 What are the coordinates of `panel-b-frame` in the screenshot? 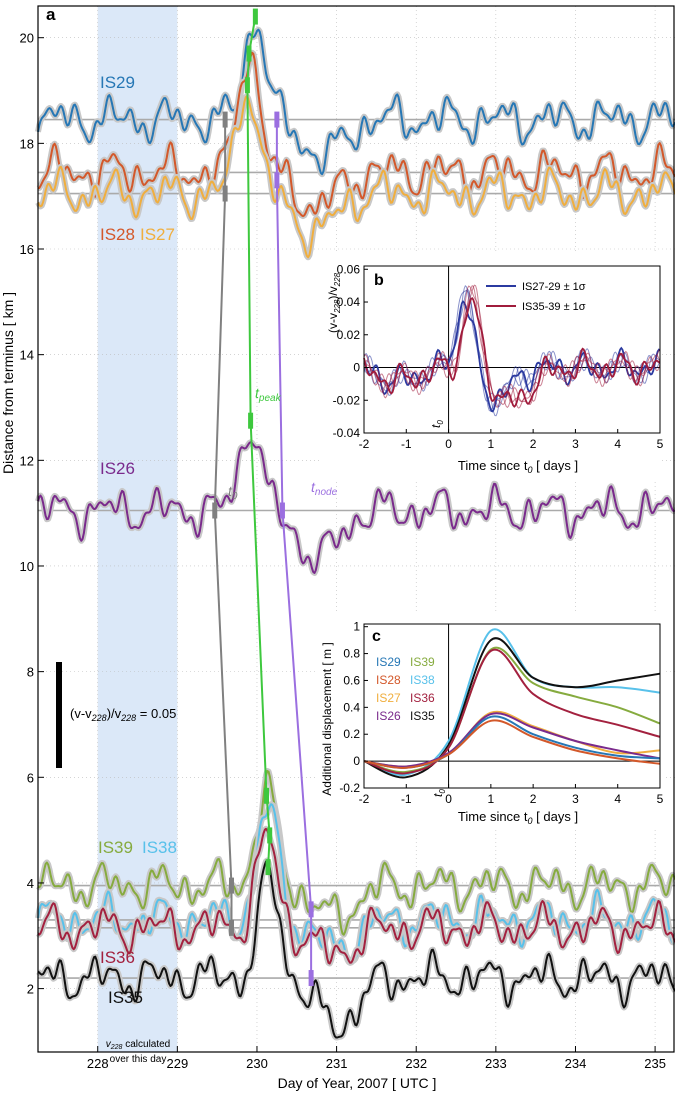 It's located at (512, 349).